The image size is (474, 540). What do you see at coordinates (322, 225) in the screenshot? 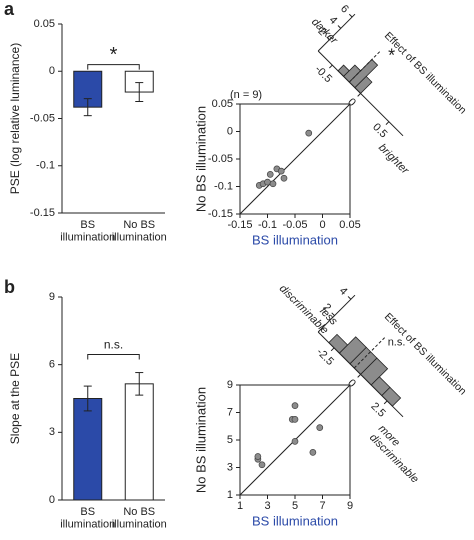
I see `x-tick-label: 0` at bounding box center [322, 225].